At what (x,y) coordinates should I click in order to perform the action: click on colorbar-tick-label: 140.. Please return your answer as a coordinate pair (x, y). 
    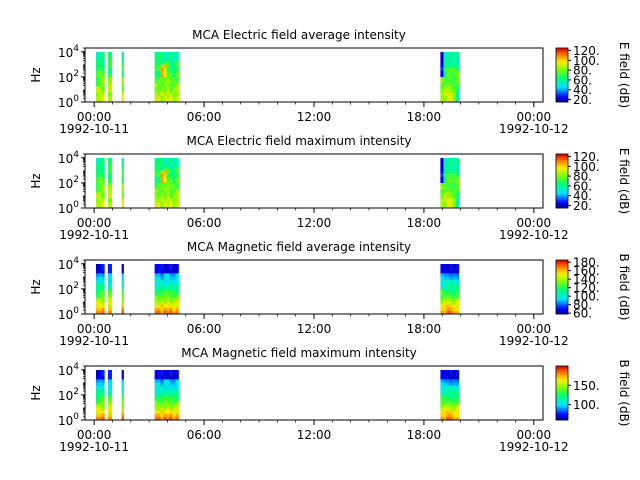
    Looking at the image, I should click on (586, 280).